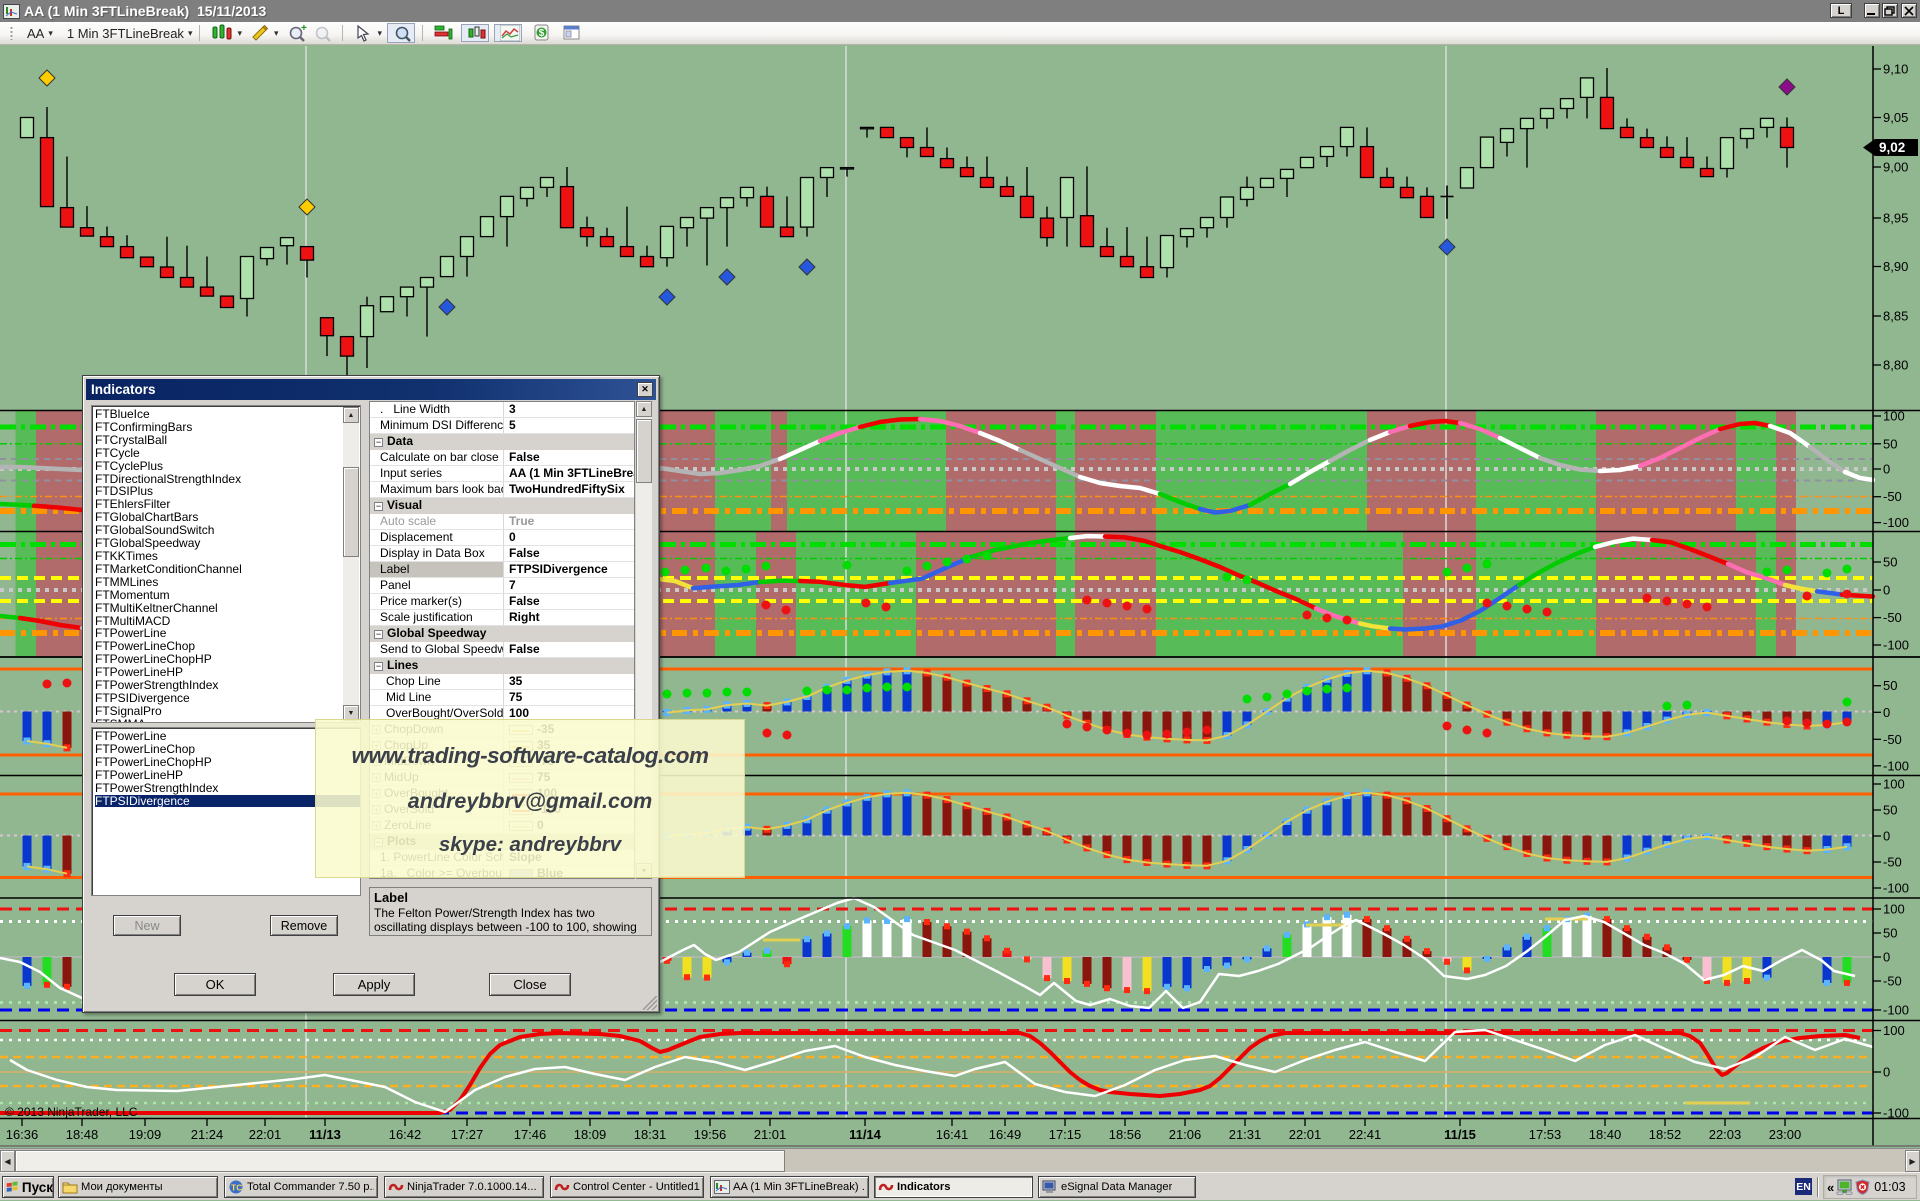 The image size is (1920, 1201). I want to click on svg-text: 16:36, so click(22, 1134).